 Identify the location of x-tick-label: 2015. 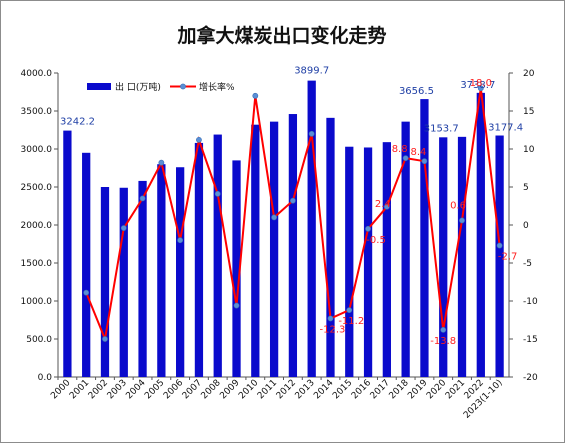
(342, 389).